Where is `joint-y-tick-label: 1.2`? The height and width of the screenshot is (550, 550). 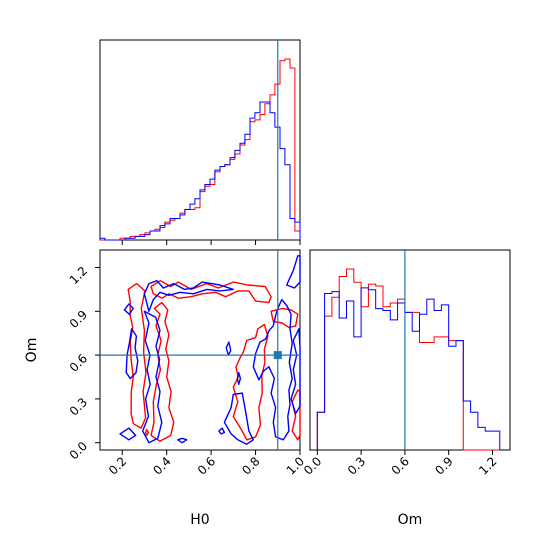
joint-y-tick-label: 1.2 is located at coordinates (78, 275).